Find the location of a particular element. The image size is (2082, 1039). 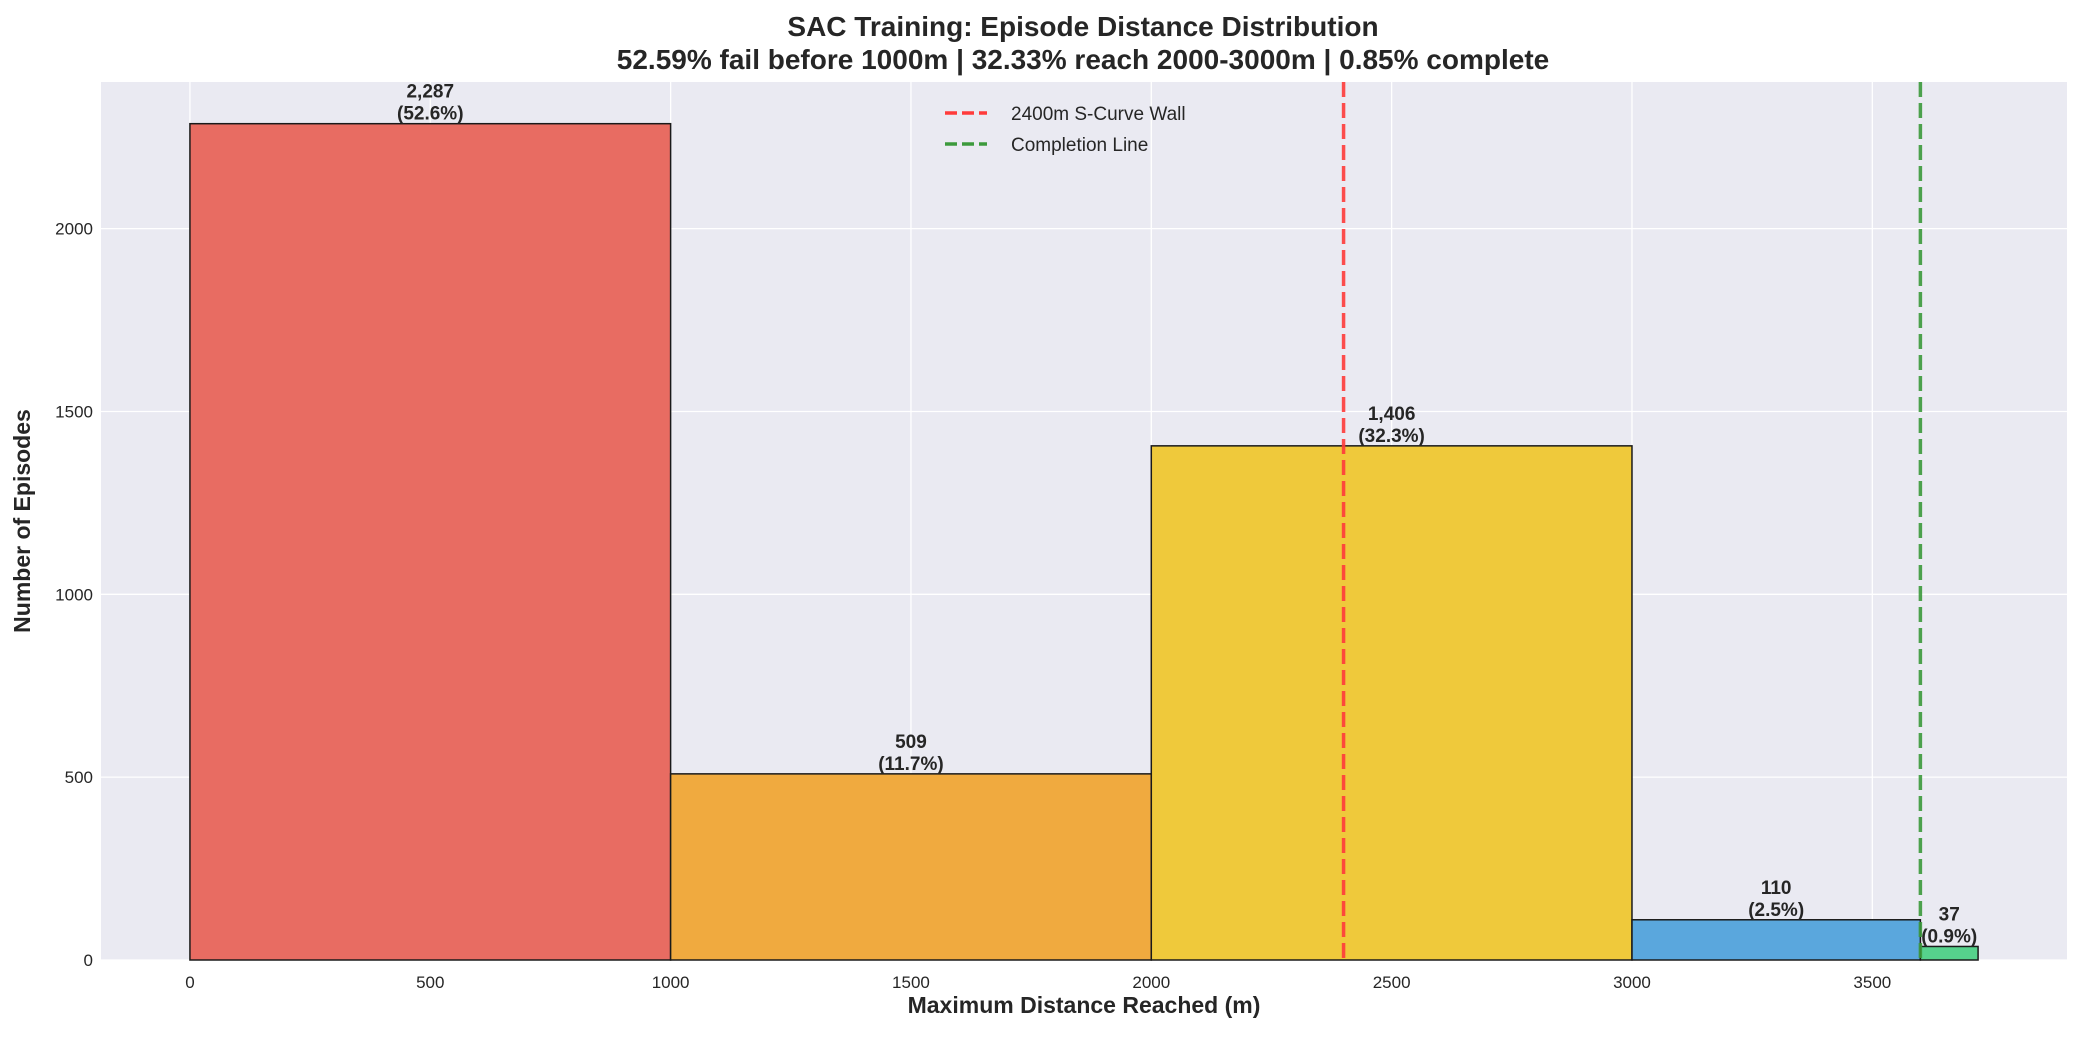

bar-percent-label: (2.5%) is located at coordinates (1776, 910).